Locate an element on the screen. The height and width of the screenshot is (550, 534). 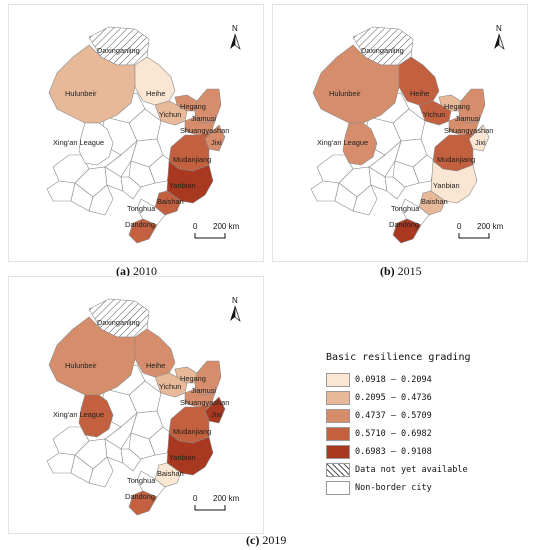
caption-year-2010: 2010 is located at coordinates (145, 271).